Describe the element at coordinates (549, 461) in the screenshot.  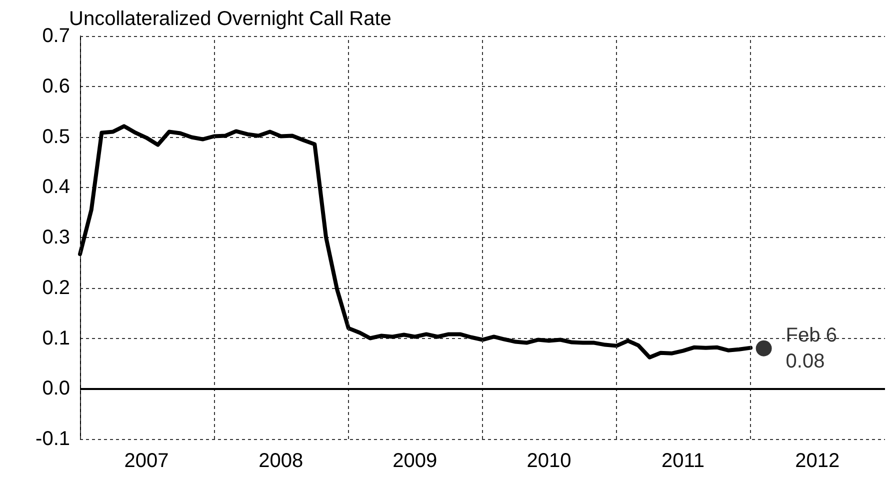
I see `x-tick-label: 2010` at that location.